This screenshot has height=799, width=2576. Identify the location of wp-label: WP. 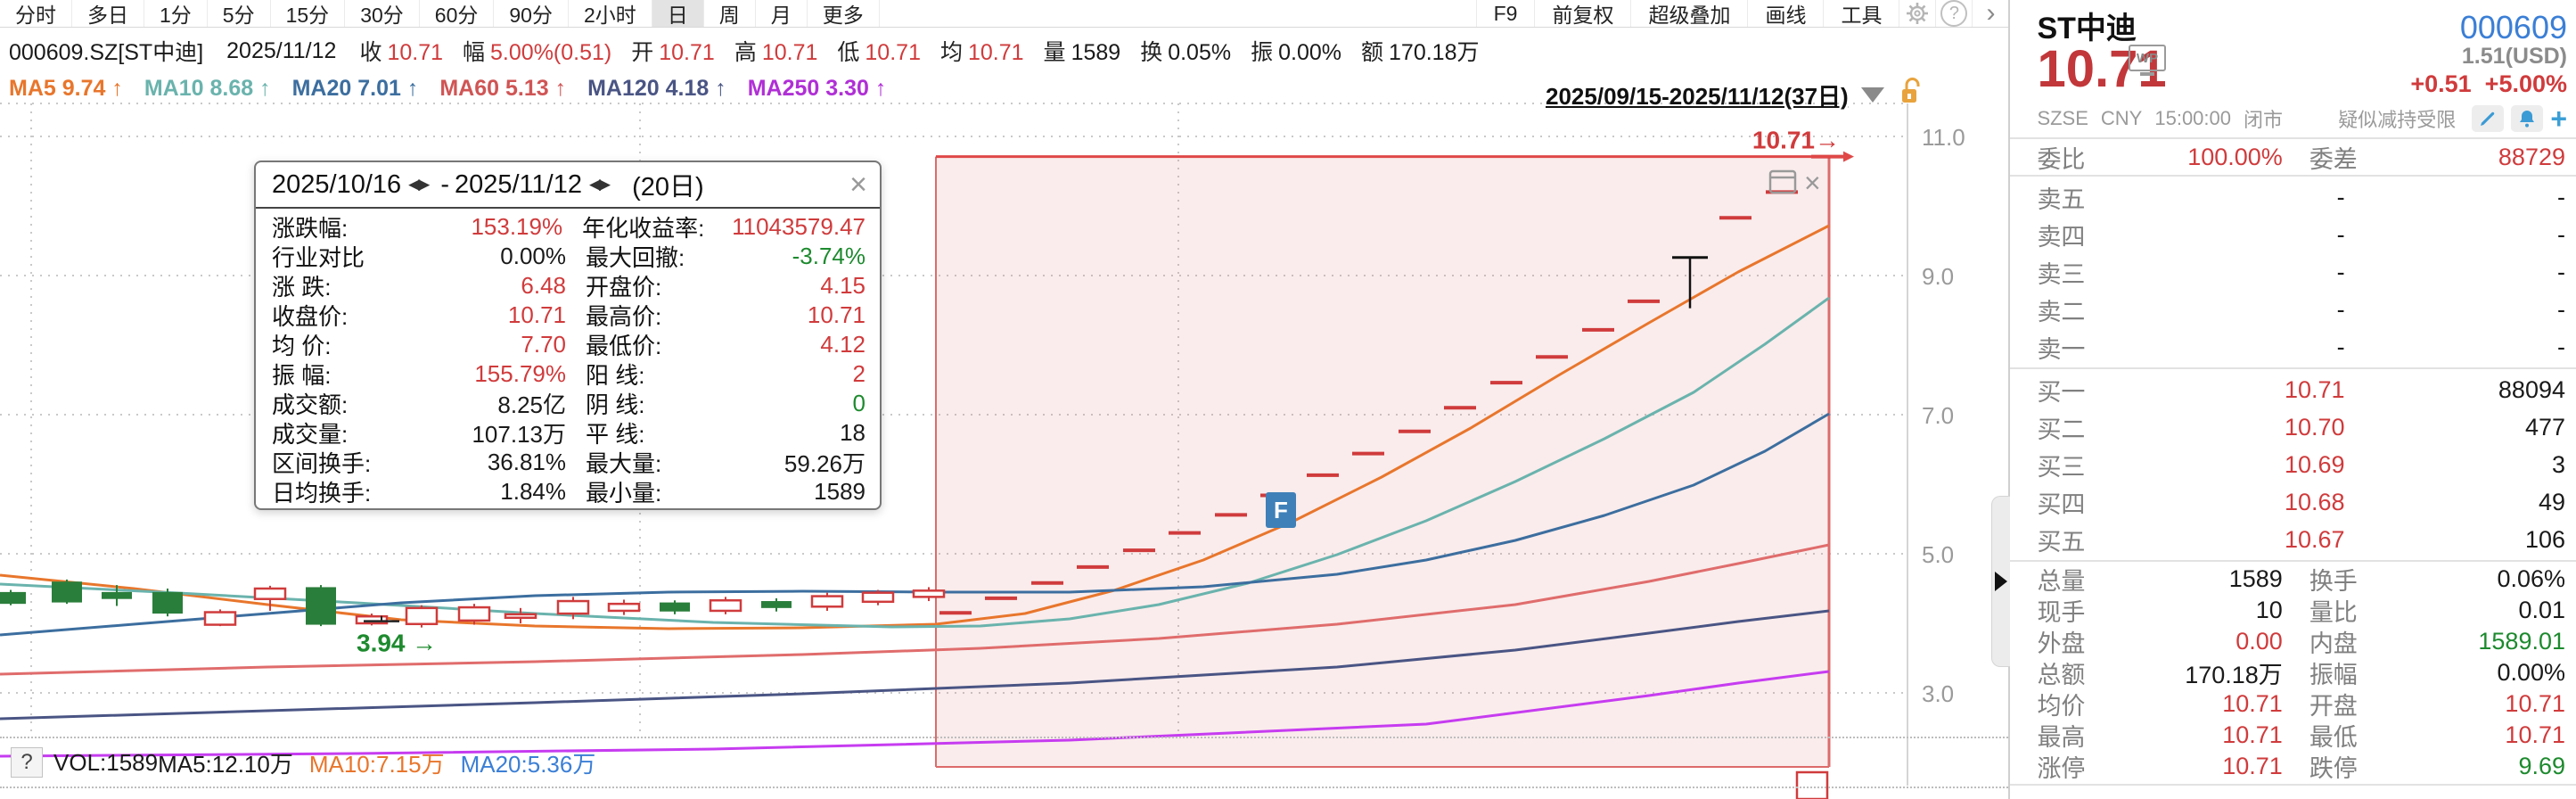
(2147, 58).